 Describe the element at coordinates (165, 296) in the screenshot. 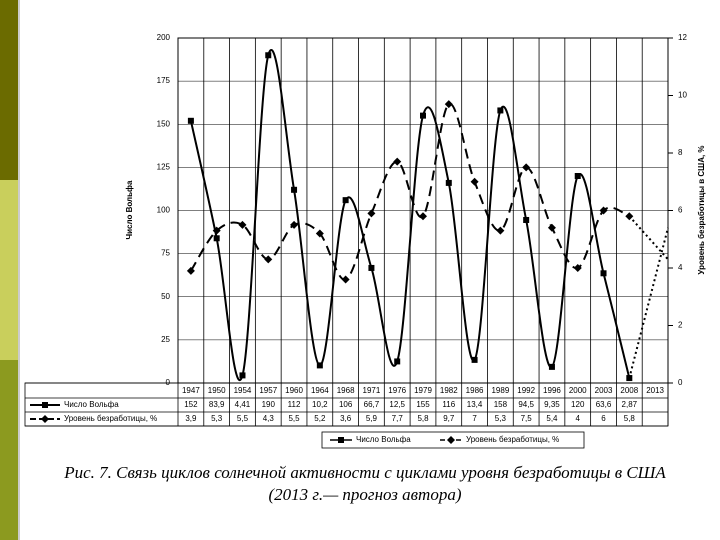

I see `y-tick-label: 50` at that location.